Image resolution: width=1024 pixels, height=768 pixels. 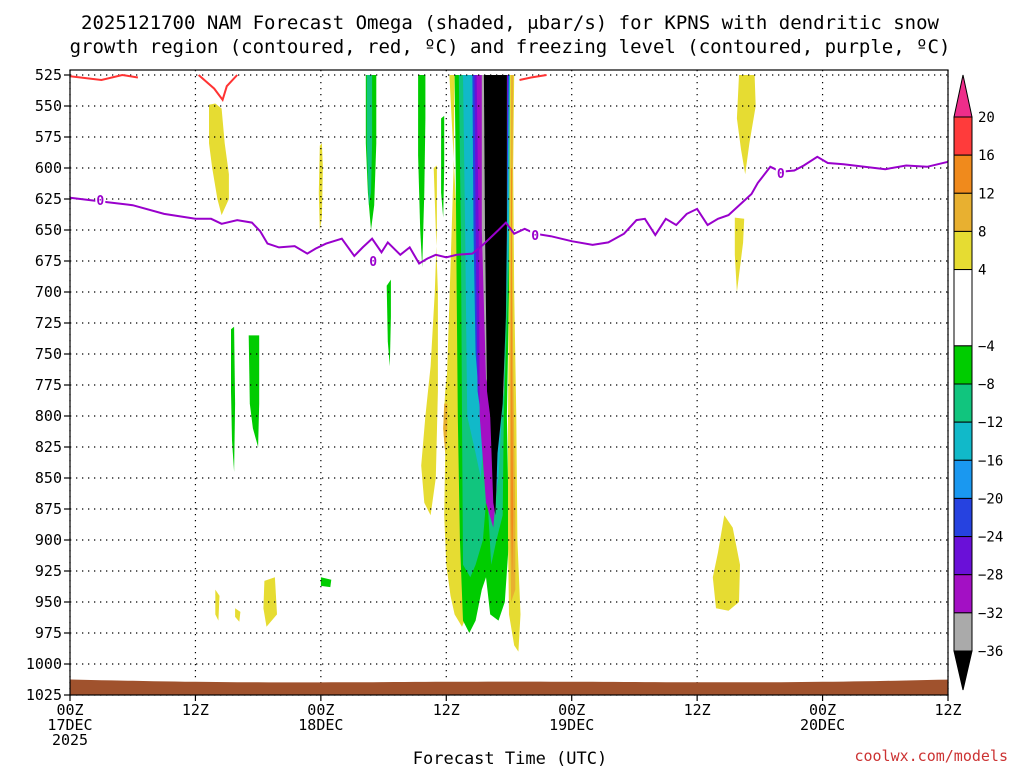 I want to click on y-tick-label-975: 975, so click(x=48, y=633).